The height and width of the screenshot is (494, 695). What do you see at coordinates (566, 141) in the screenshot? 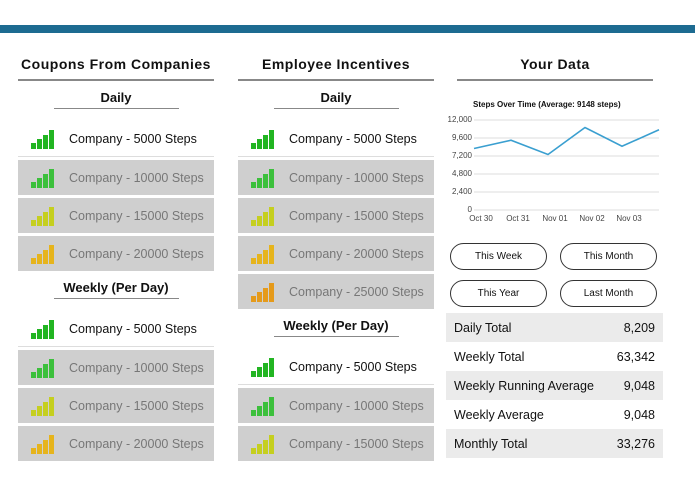
I see `line` at bounding box center [566, 141].